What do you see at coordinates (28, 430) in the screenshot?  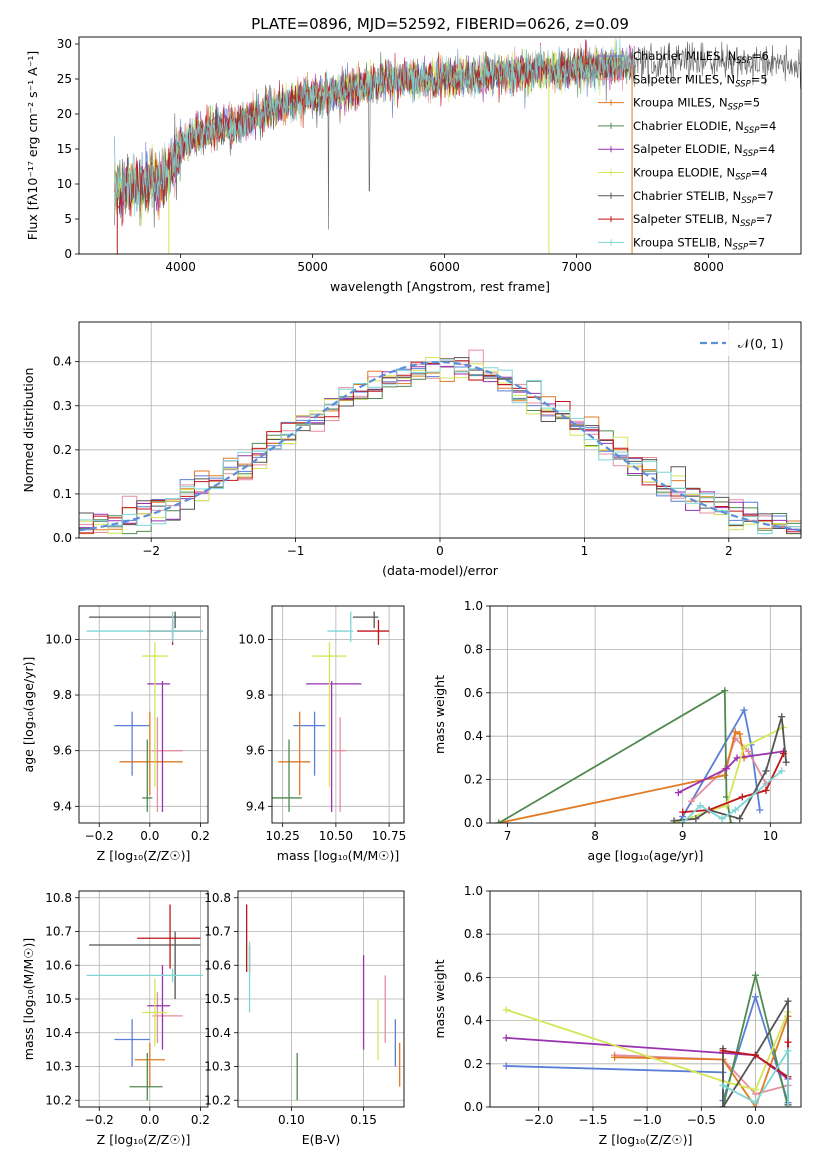 I see `y-axis-label: Normed distribution` at bounding box center [28, 430].